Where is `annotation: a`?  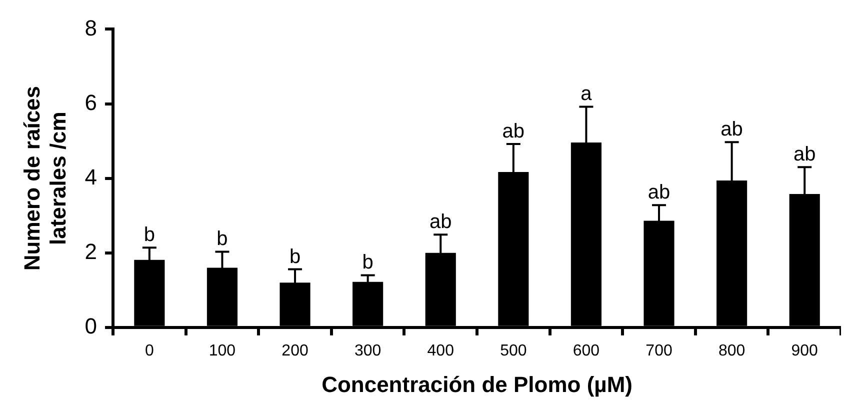
annotation: a is located at coordinates (586, 94).